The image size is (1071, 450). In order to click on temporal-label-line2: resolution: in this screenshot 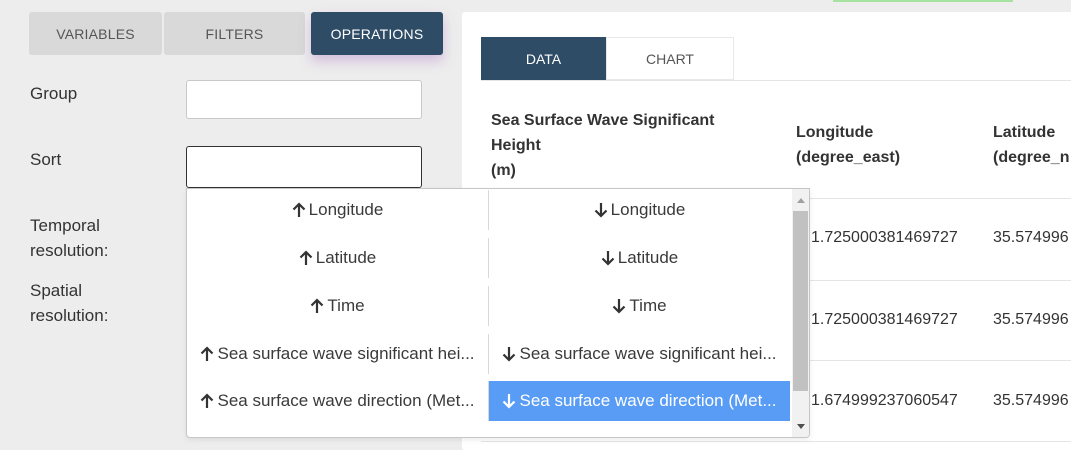, I will do `click(69, 250)`.